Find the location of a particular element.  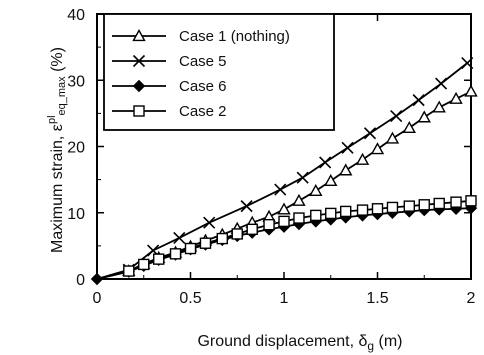

y-tick-label: 20 is located at coordinates (76, 148).